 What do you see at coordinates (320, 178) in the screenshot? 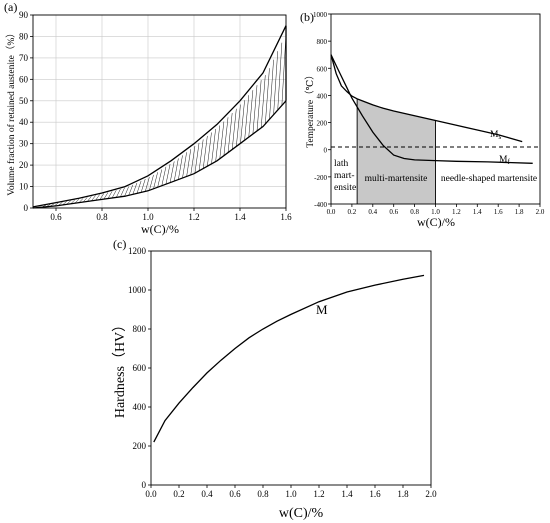
I see `panel-b-y-tick-label: -200` at bounding box center [320, 178].